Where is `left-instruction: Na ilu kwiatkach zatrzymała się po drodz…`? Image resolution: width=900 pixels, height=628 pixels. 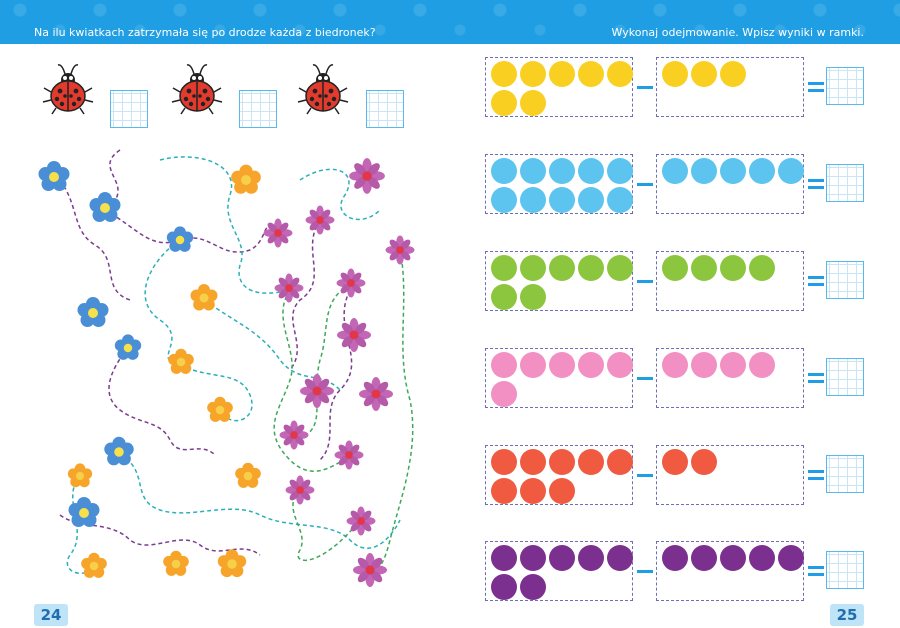
left-instruction: Na ilu kwiatkach zatrzymała się po drodz… is located at coordinates (205, 32).